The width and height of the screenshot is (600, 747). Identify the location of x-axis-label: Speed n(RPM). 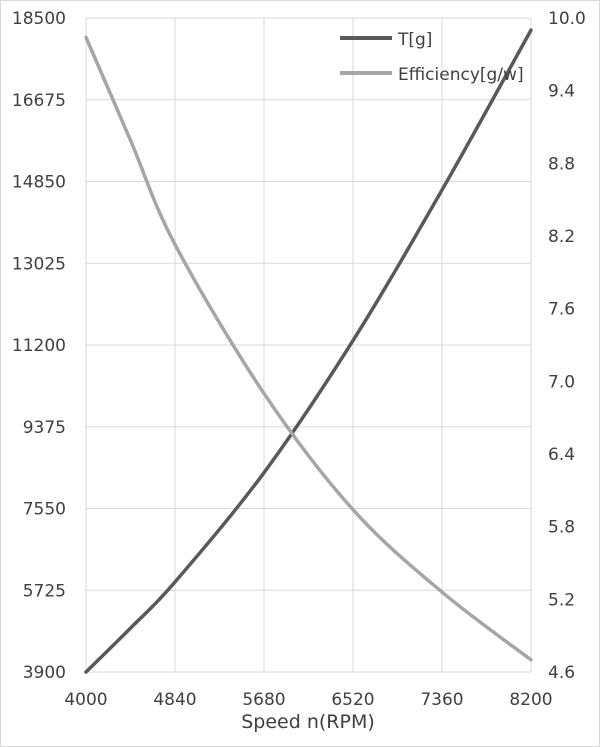
(308, 722).